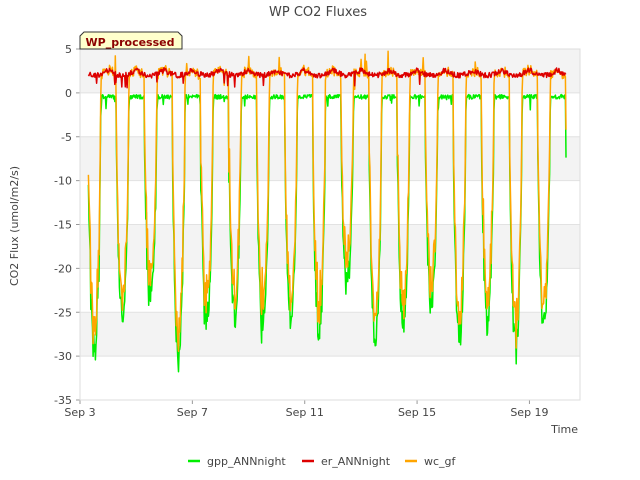 The width and height of the screenshot is (640, 480). I want to click on y-tick-label: -25, so click(63, 312).